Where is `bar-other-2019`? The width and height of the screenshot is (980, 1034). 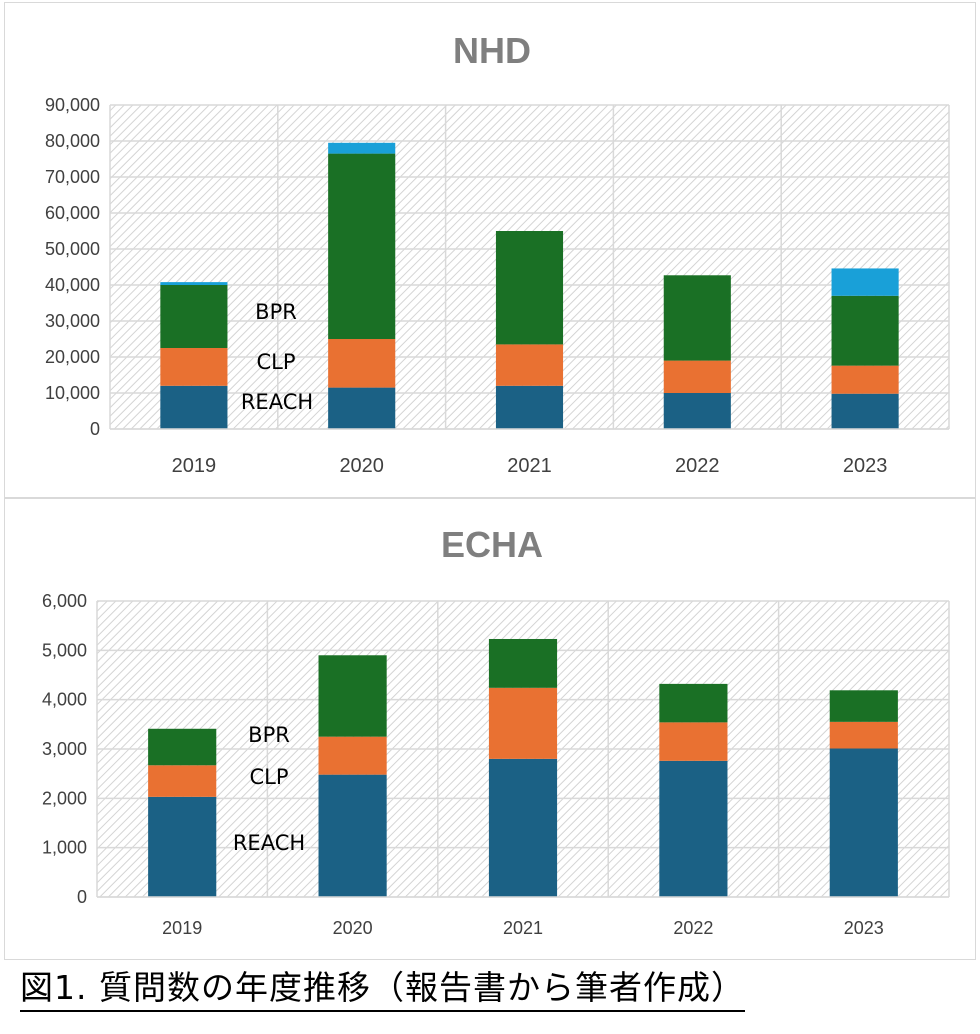
bar-other-2019 is located at coordinates (194, 283).